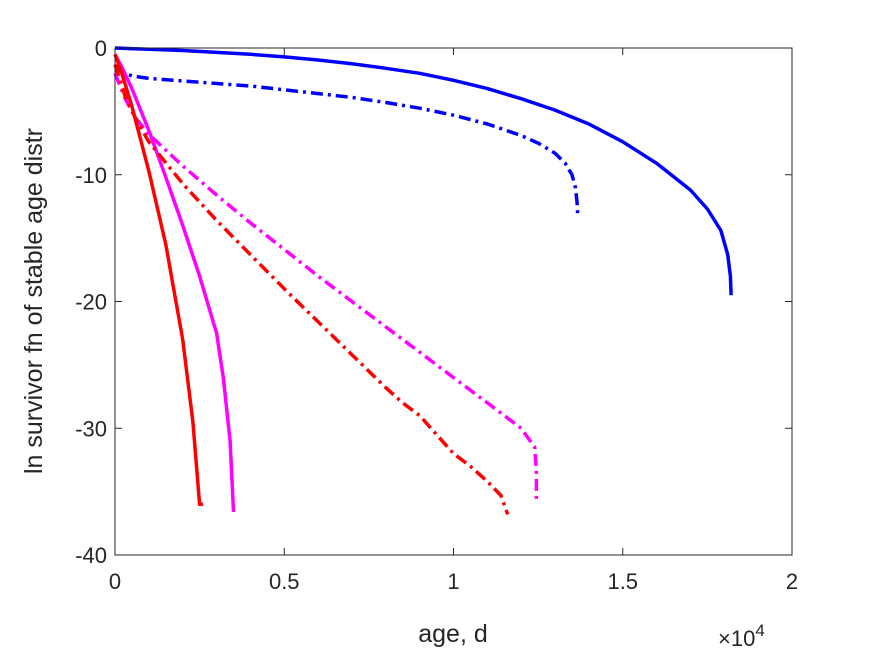 This screenshot has height=656, width=875. Describe the element at coordinates (91, 175) in the screenshot. I see `y-tick-label: -10` at that location.